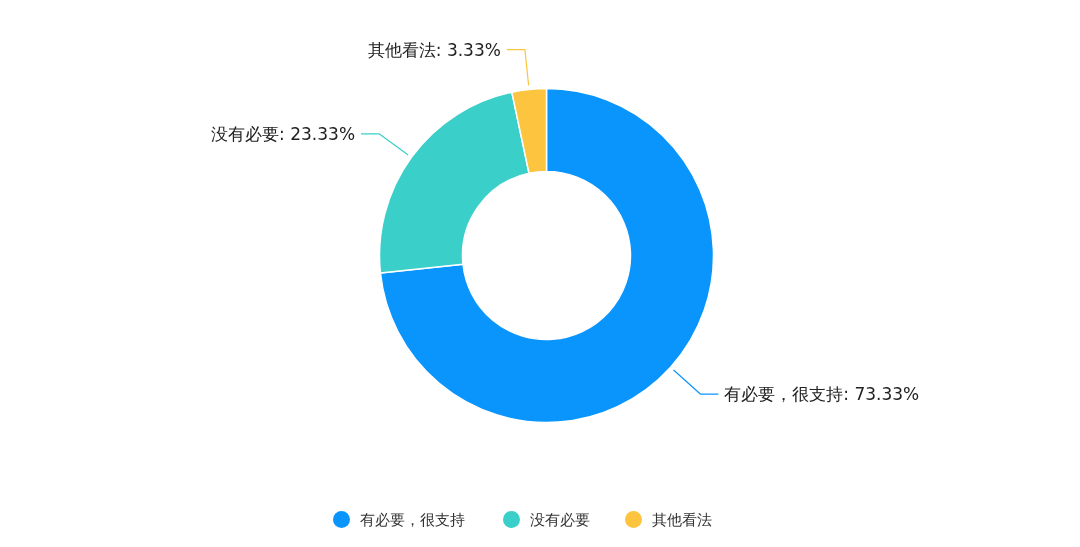 Image resolution: width=1080 pixels, height=547 pixels. I want to click on data-label: 没有必要: 23.33%, so click(283, 133).